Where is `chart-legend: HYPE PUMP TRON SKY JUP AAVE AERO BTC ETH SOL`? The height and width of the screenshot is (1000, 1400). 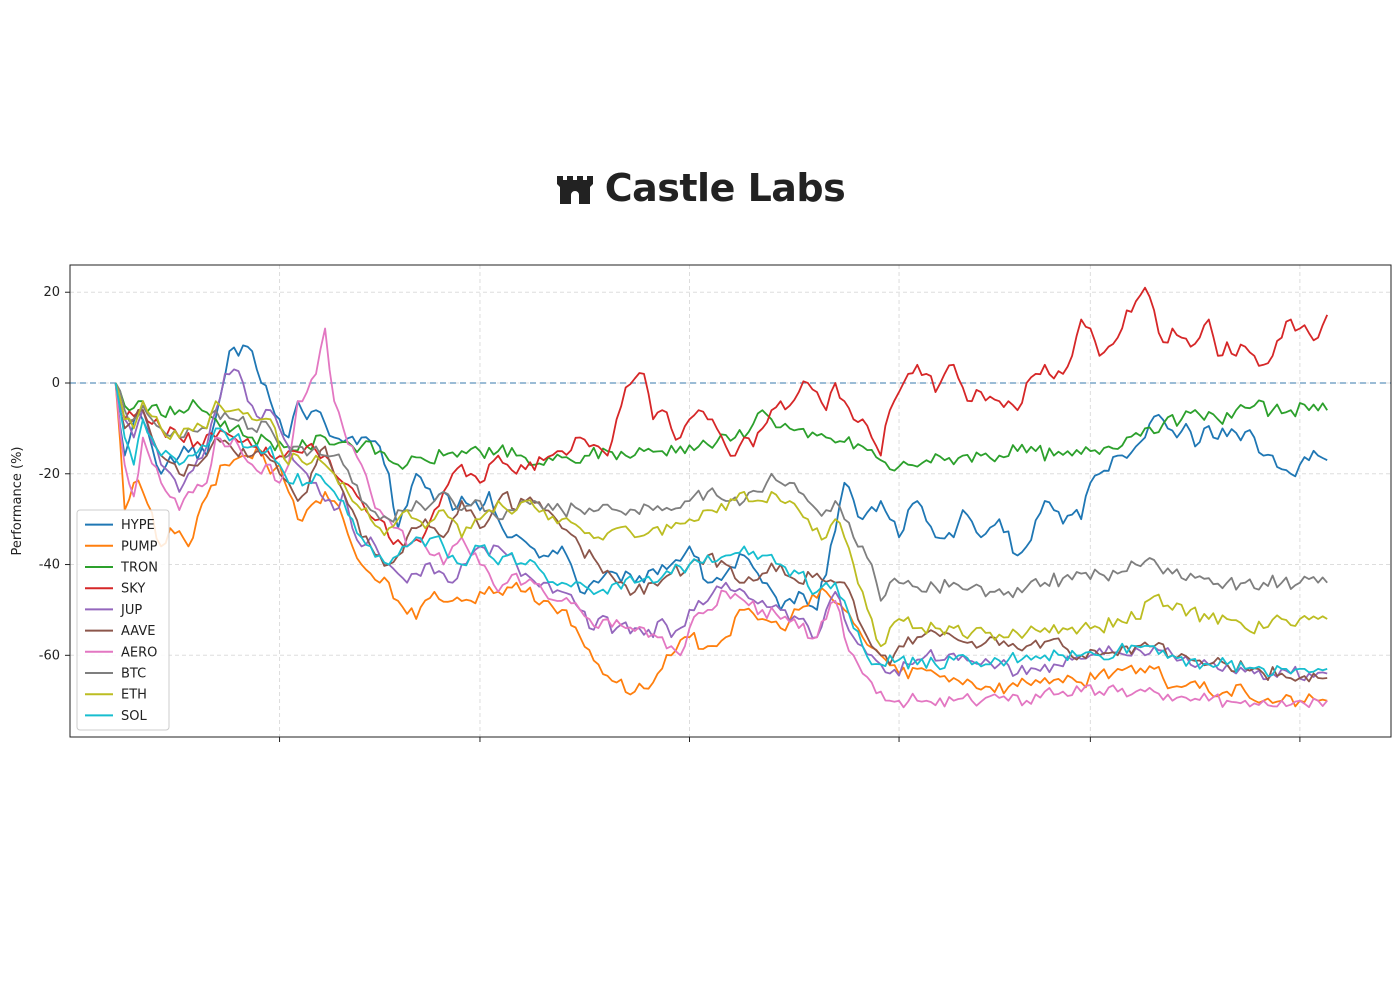 chart-legend: HYPE PUMP TRON SKY JUP AAVE AERO BTC ETH SOL is located at coordinates (123, 620).